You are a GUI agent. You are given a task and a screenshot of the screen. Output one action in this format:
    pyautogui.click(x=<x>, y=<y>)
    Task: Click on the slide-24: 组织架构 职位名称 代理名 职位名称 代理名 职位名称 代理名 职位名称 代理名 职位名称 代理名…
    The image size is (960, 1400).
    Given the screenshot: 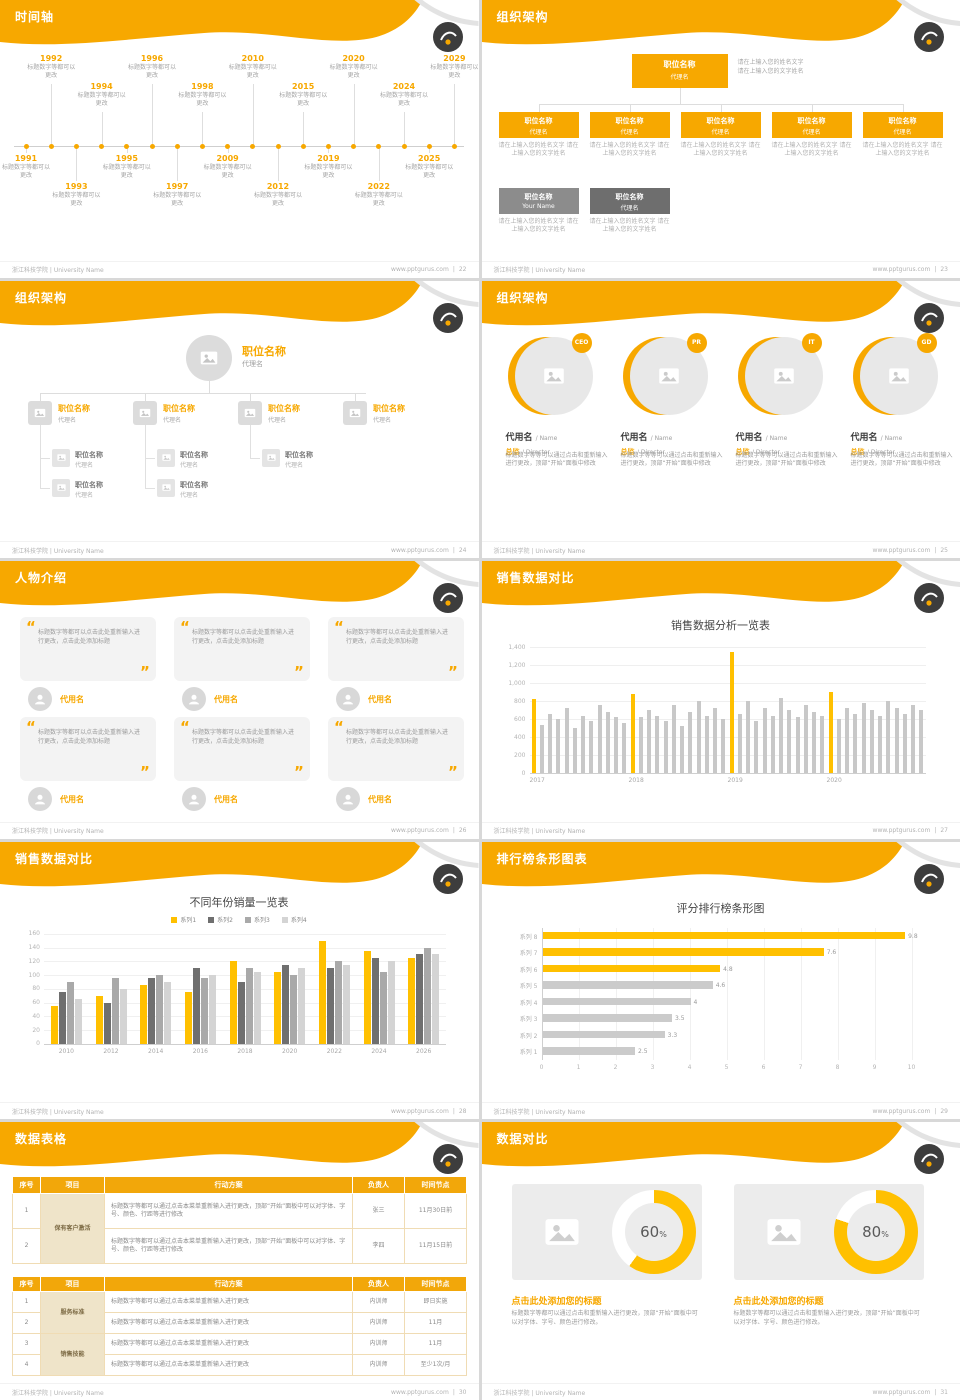 What is the action you would take?
    pyautogui.click(x=239, y=419)
    